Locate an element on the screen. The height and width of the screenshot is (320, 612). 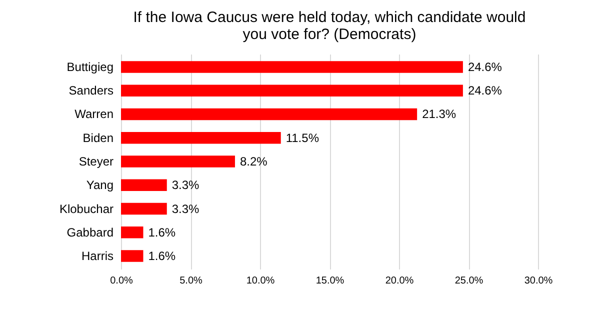
y-tick-label: Warren is located at coordinates (94, 114).